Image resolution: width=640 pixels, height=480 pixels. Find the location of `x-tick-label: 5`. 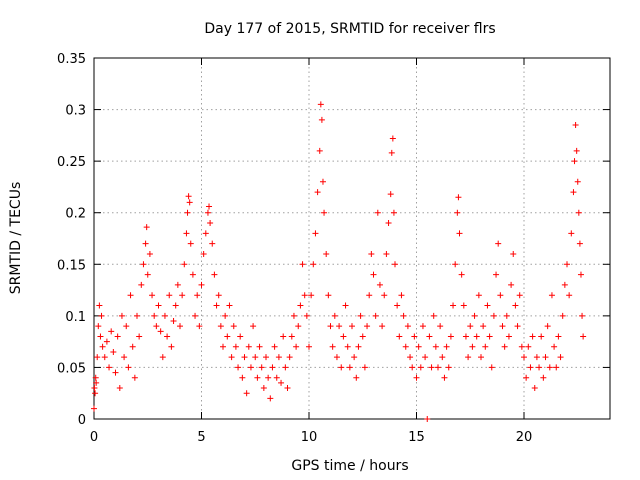

x-tick-label: 5 is located at coordinates (201, 437).